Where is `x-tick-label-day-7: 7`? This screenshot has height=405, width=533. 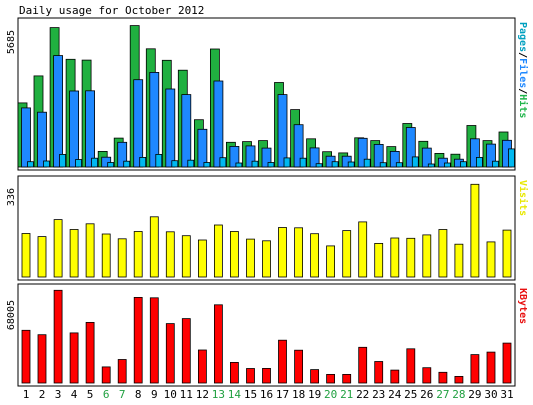
x-tick-label-day-7: 7 is located at coordinates (122, 394).